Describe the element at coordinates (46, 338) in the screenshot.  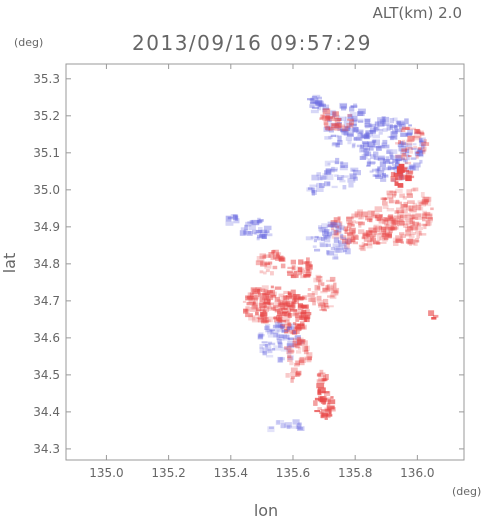
I see `y-tick-label: 34.6` at that location.